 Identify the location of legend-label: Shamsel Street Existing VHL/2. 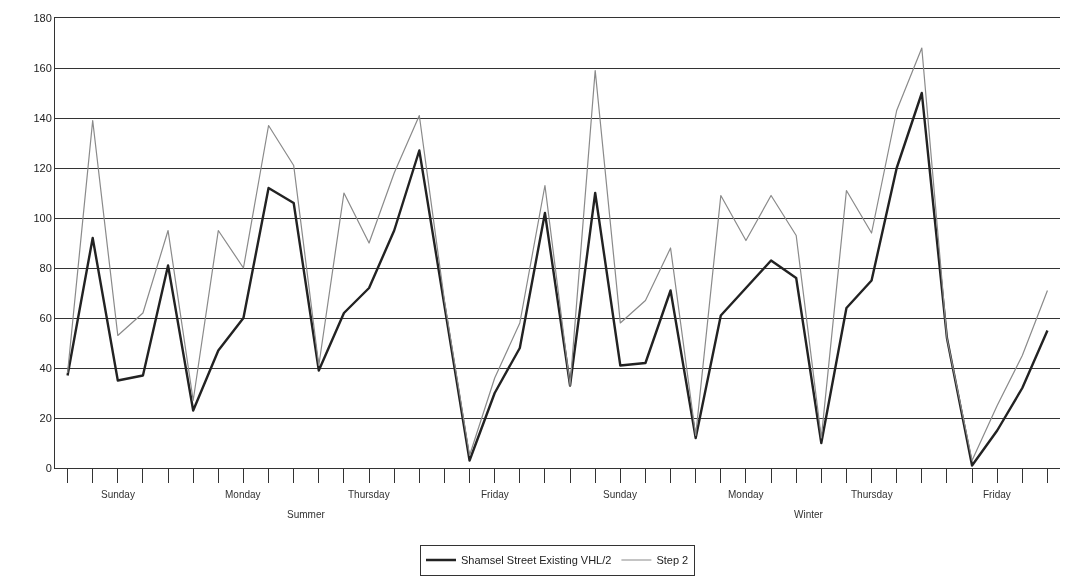
(536, 560).